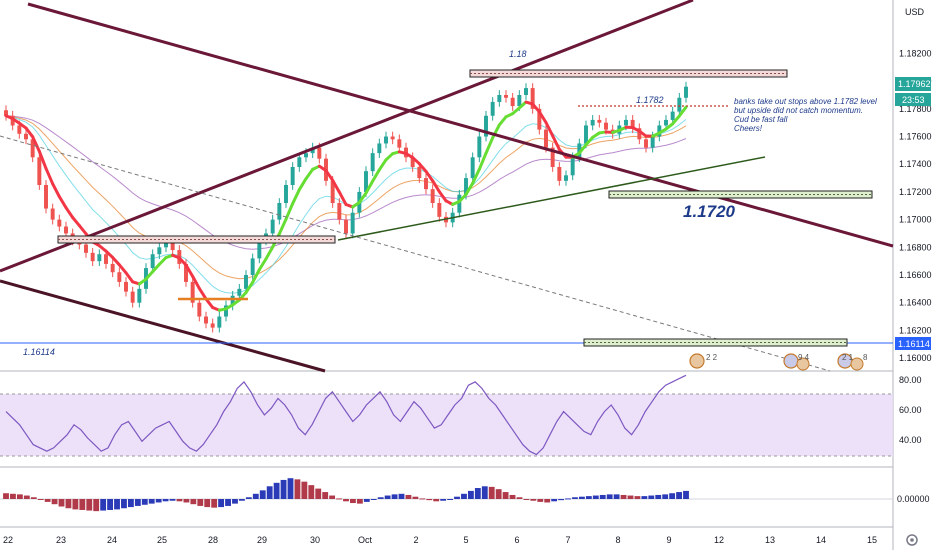  What do you see at coordinates (668, 540) in the screenshot?
I see `time-tick: 9` at bounding box center [668, 540].